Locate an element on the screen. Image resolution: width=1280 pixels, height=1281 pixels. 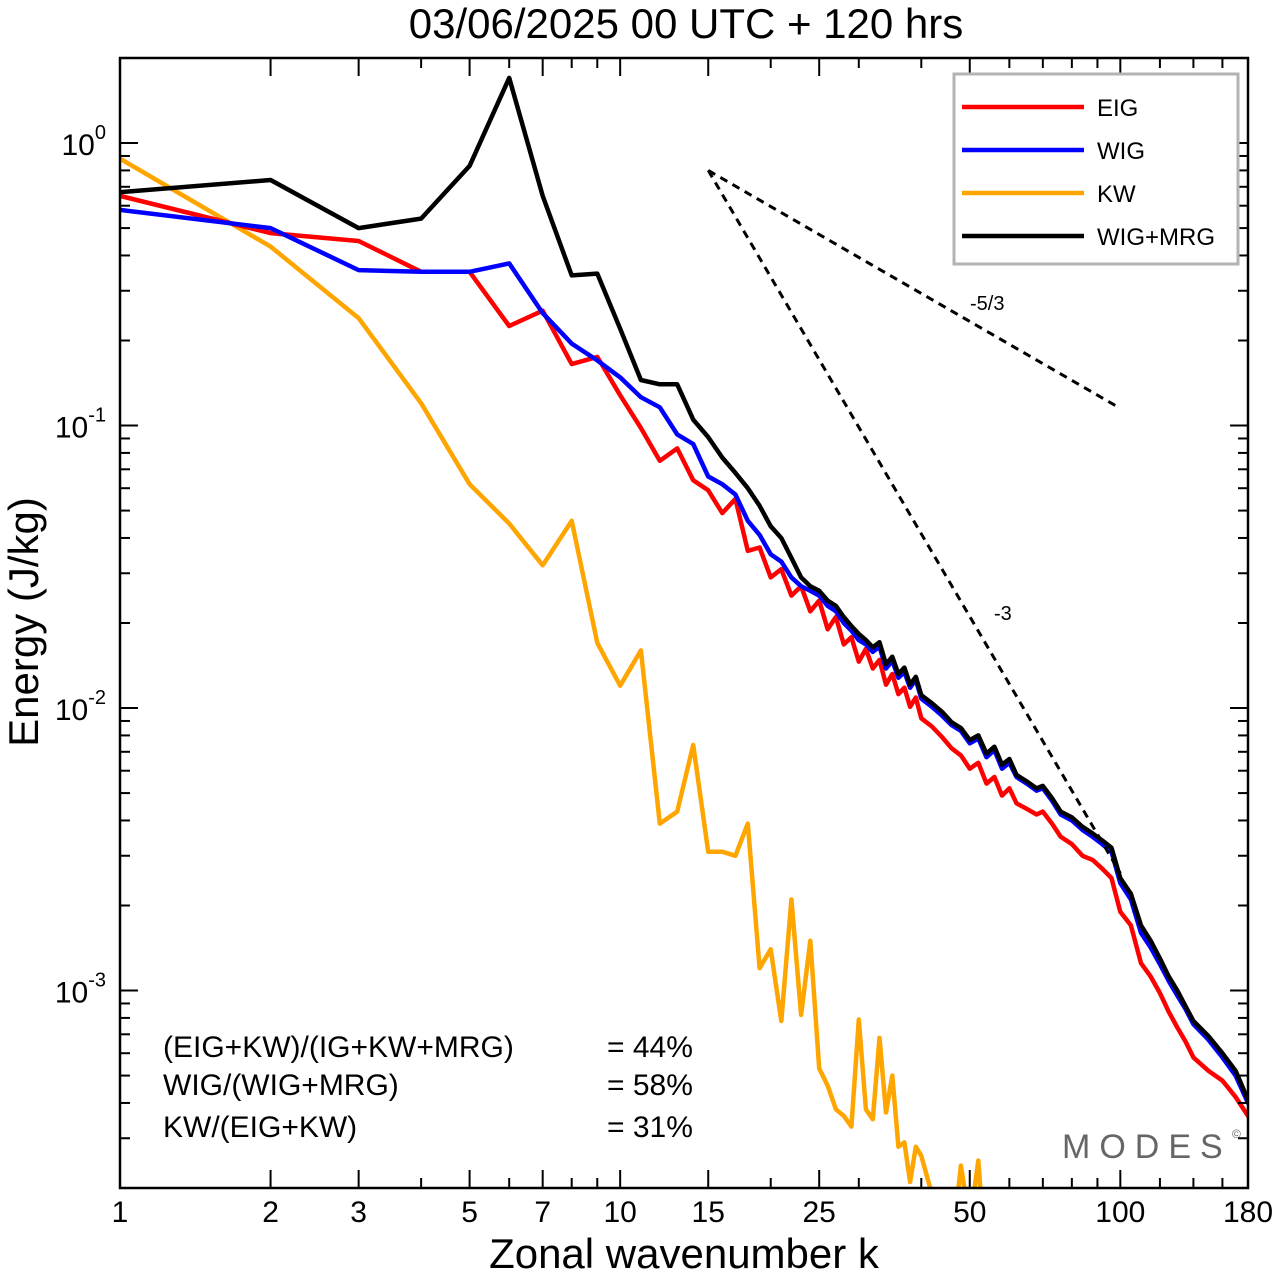
ratio-label-2: WIG/(WIG+MRG) is located at coordinates (281, 1085).